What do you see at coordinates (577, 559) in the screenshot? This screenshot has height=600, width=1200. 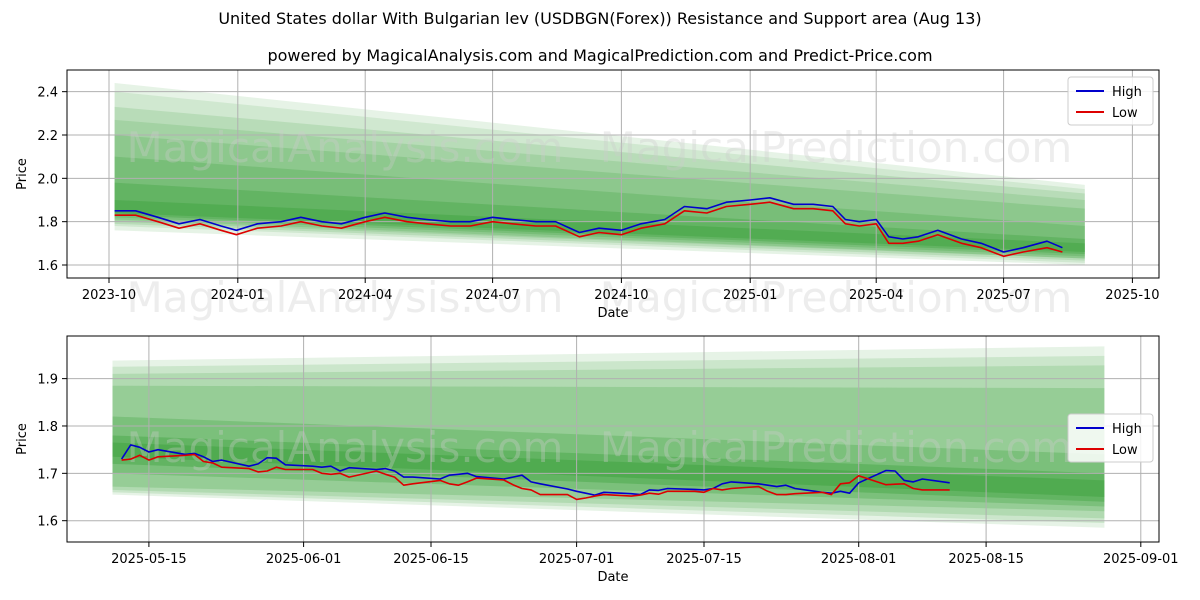 I see `x-tick-label: 2025-07-01` at bounding box center [577, 559].